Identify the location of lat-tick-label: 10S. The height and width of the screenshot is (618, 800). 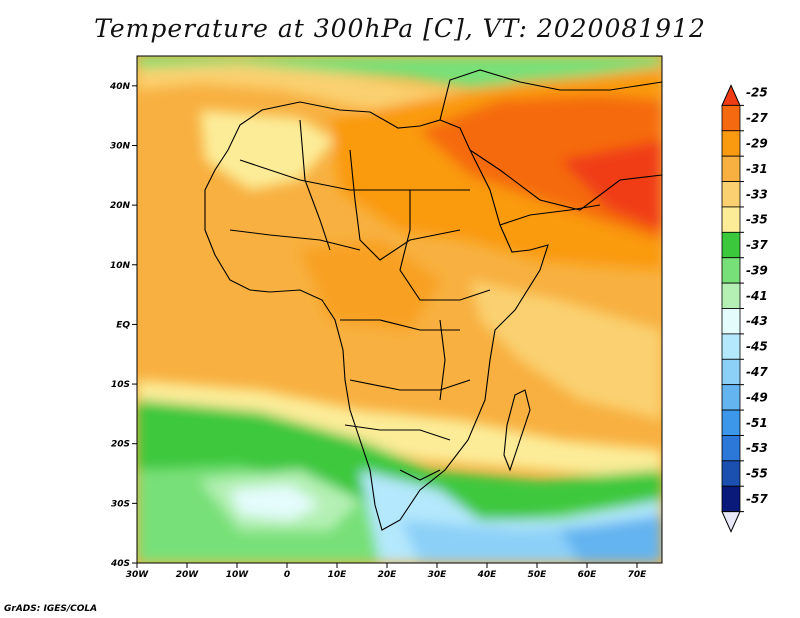
(120, 385).